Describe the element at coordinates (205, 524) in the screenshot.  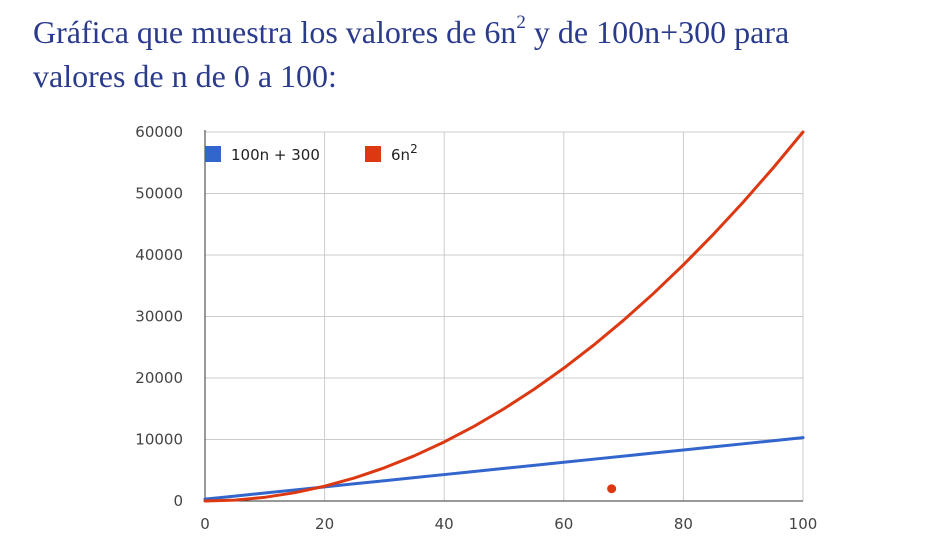
I see `x-tick-label: 0` at that location.